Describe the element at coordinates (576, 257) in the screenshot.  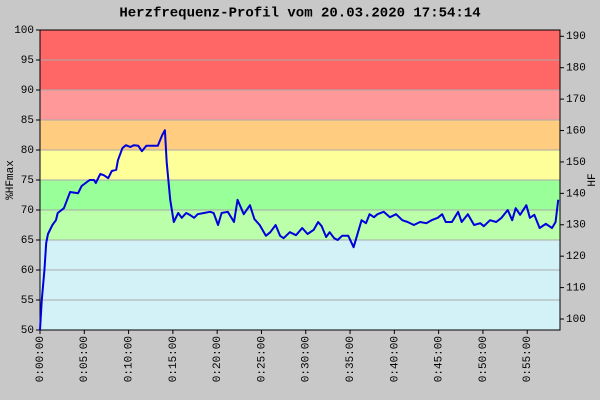
I see `y2-tick-label: 120` at that location.